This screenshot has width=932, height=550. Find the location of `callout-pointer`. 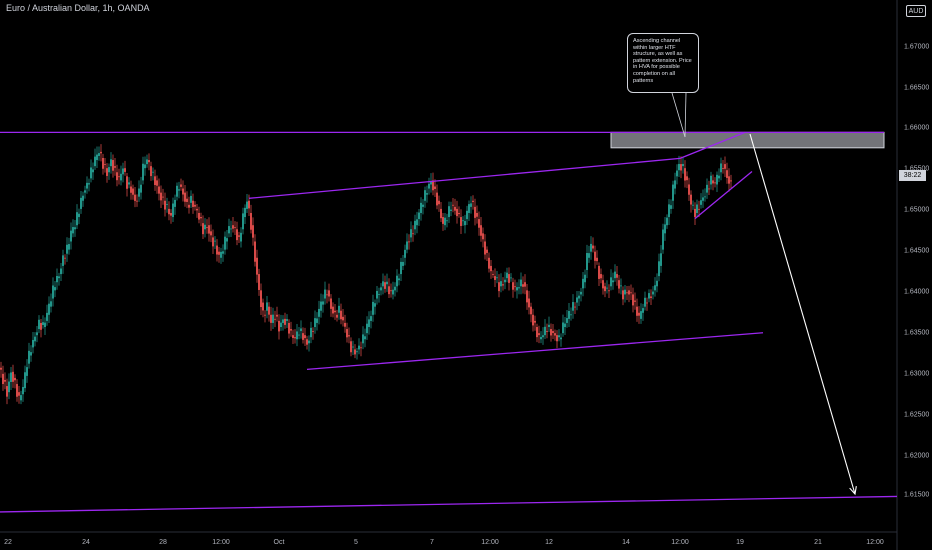

callout-pointer is located at coordinates (678, 115).